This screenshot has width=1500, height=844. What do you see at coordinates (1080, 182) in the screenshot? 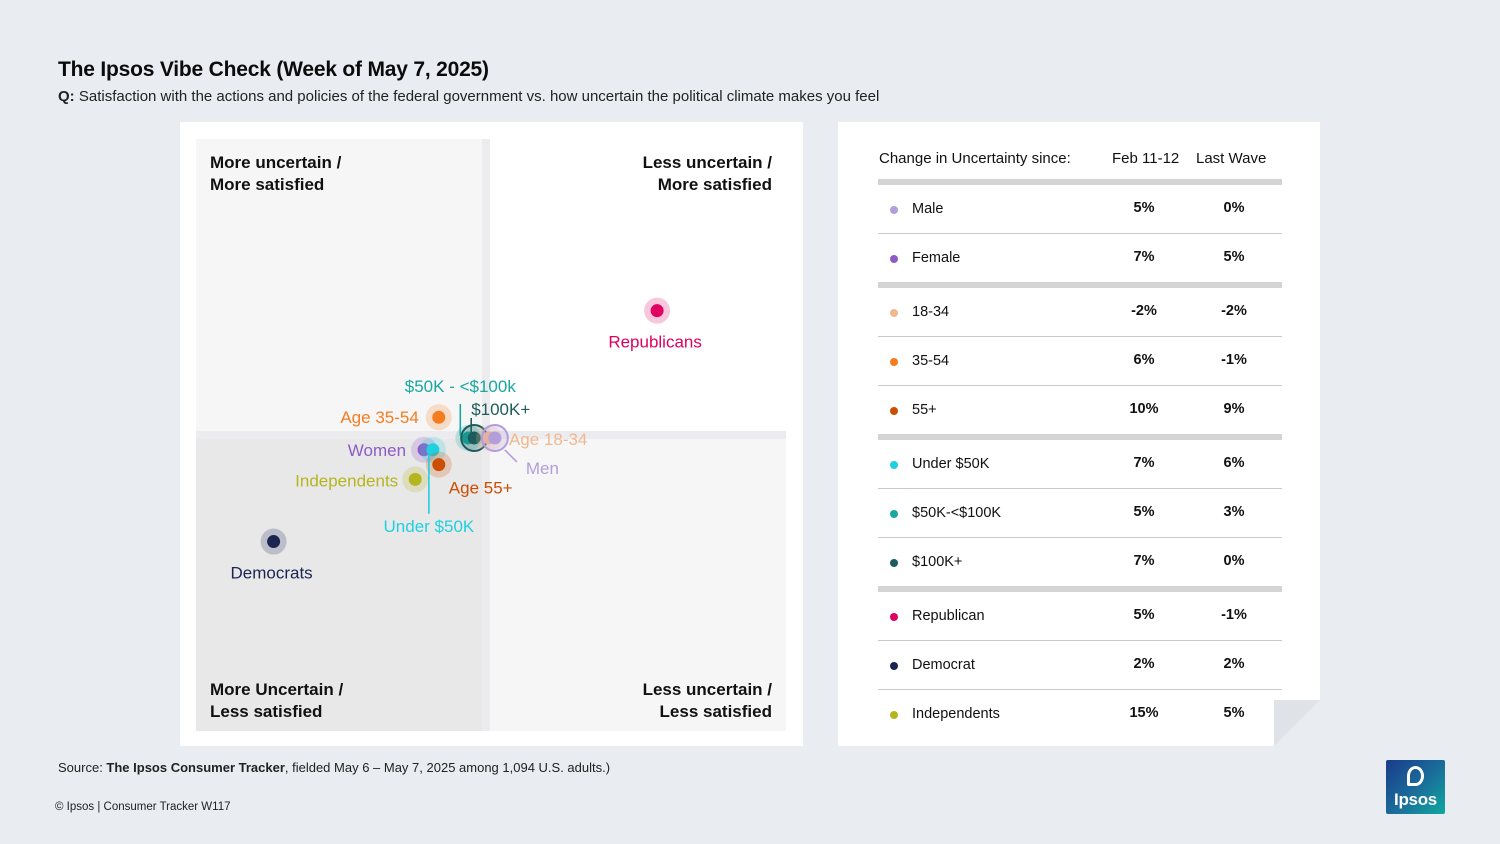
I see `table-header-divider` at bounding box center [1080, 182].